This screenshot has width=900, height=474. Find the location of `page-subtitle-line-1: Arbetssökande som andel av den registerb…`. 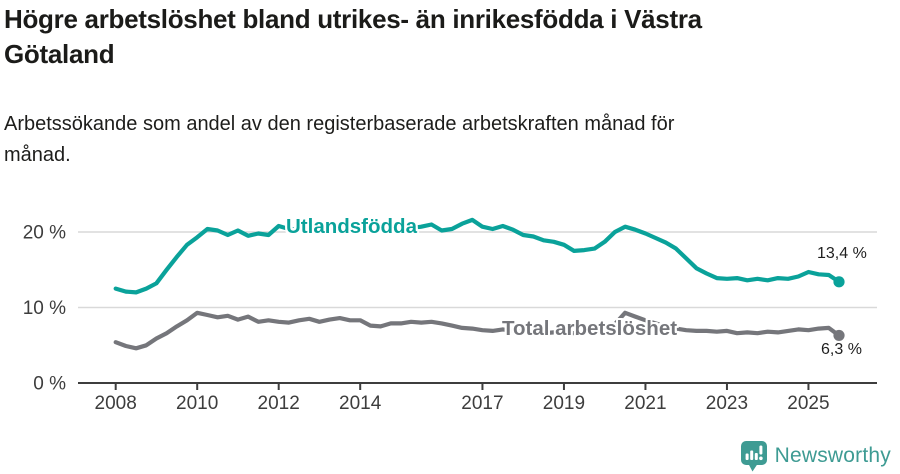

page-subtitle-line-1: Arbetssökande som andel av den registerb… is located at coordinates (339, 124).